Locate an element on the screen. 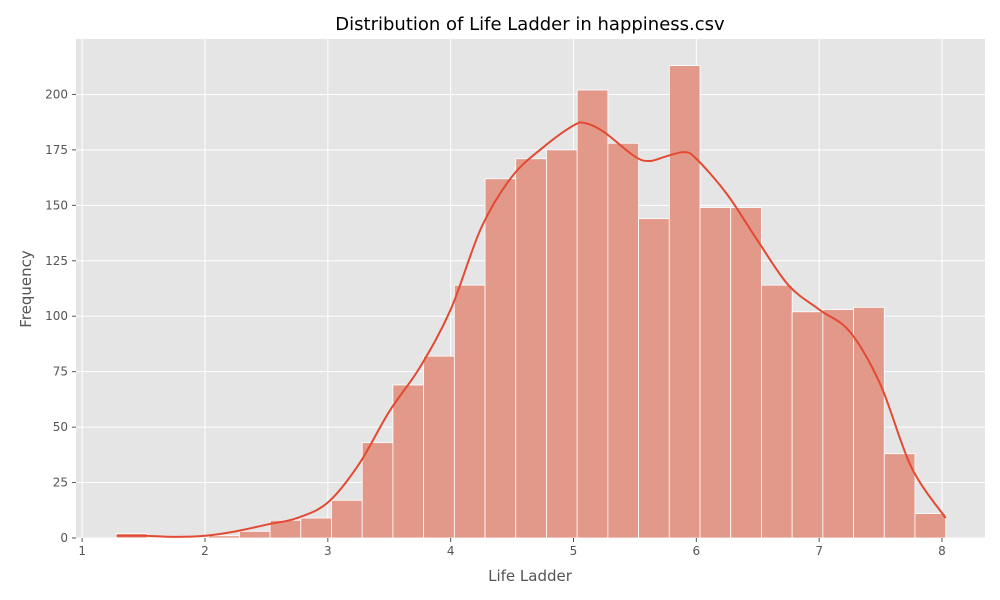  y-axis-ticks: 0 25 50 75 100 125 150 175 200 is located at coordinates (60, 316).